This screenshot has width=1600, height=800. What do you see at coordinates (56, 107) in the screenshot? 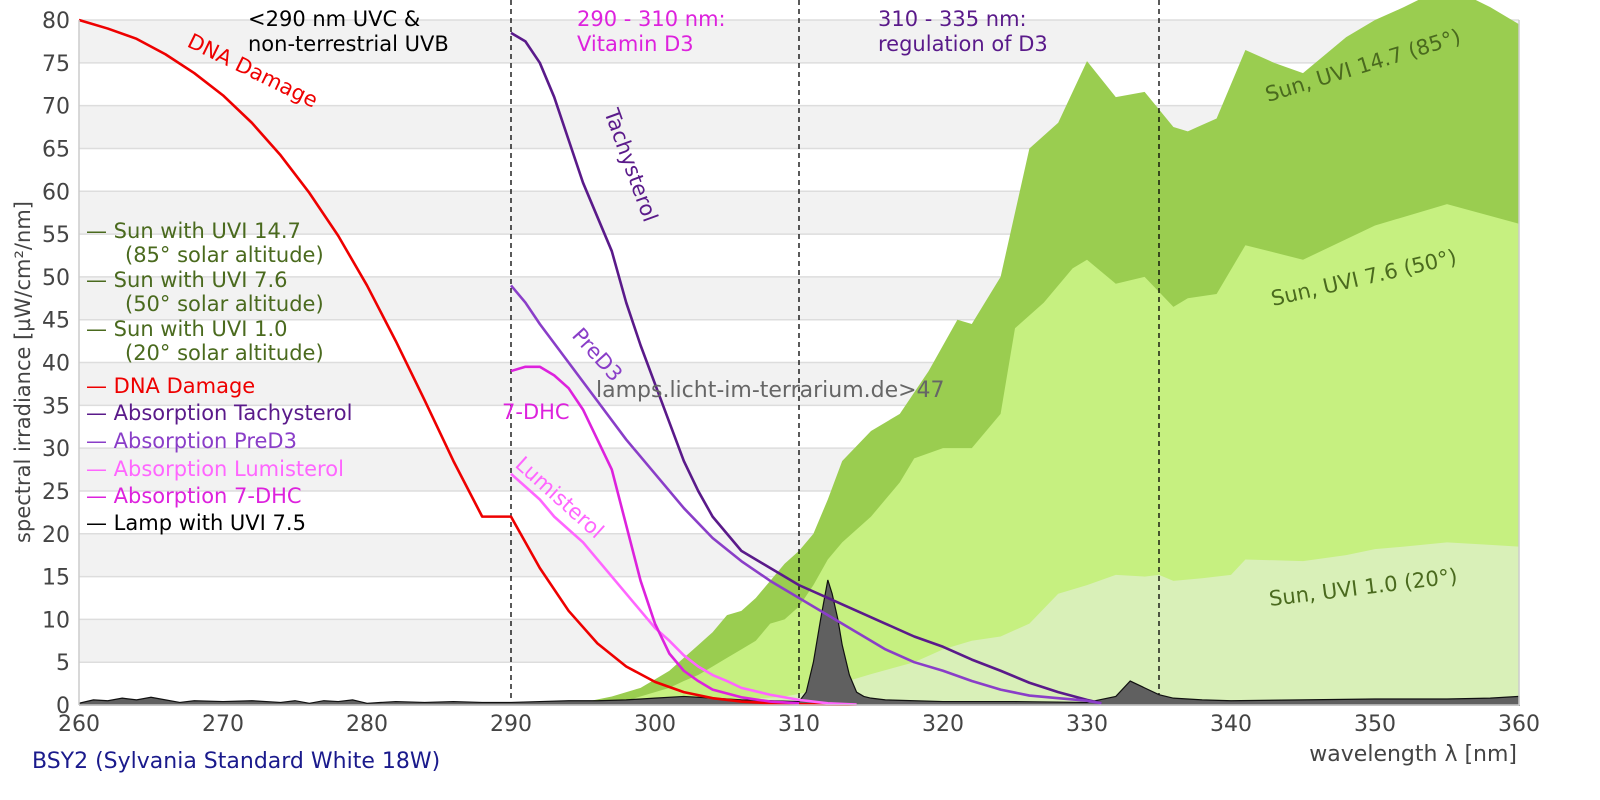
I see `y-tick-label: 70` at bounding box center [56, 107].